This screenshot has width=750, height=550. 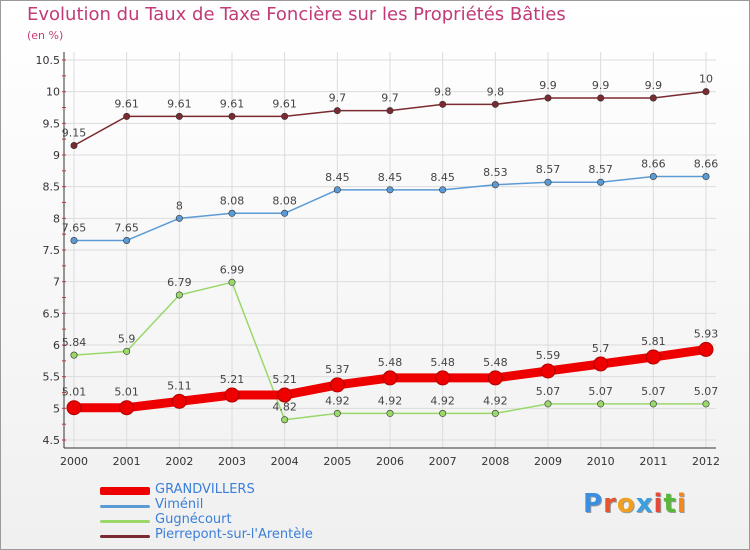 What do you see at coordinates (74, 342) in the screenshot?
I see `data-label: 5.84` at bounding box center [74, 342].